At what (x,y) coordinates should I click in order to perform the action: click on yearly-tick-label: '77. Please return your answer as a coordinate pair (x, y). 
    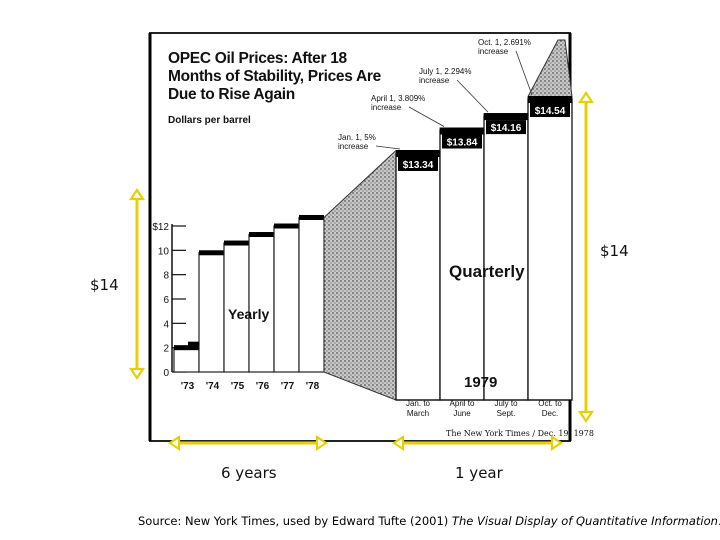
    Looking at the image, I should click on (288, 386).